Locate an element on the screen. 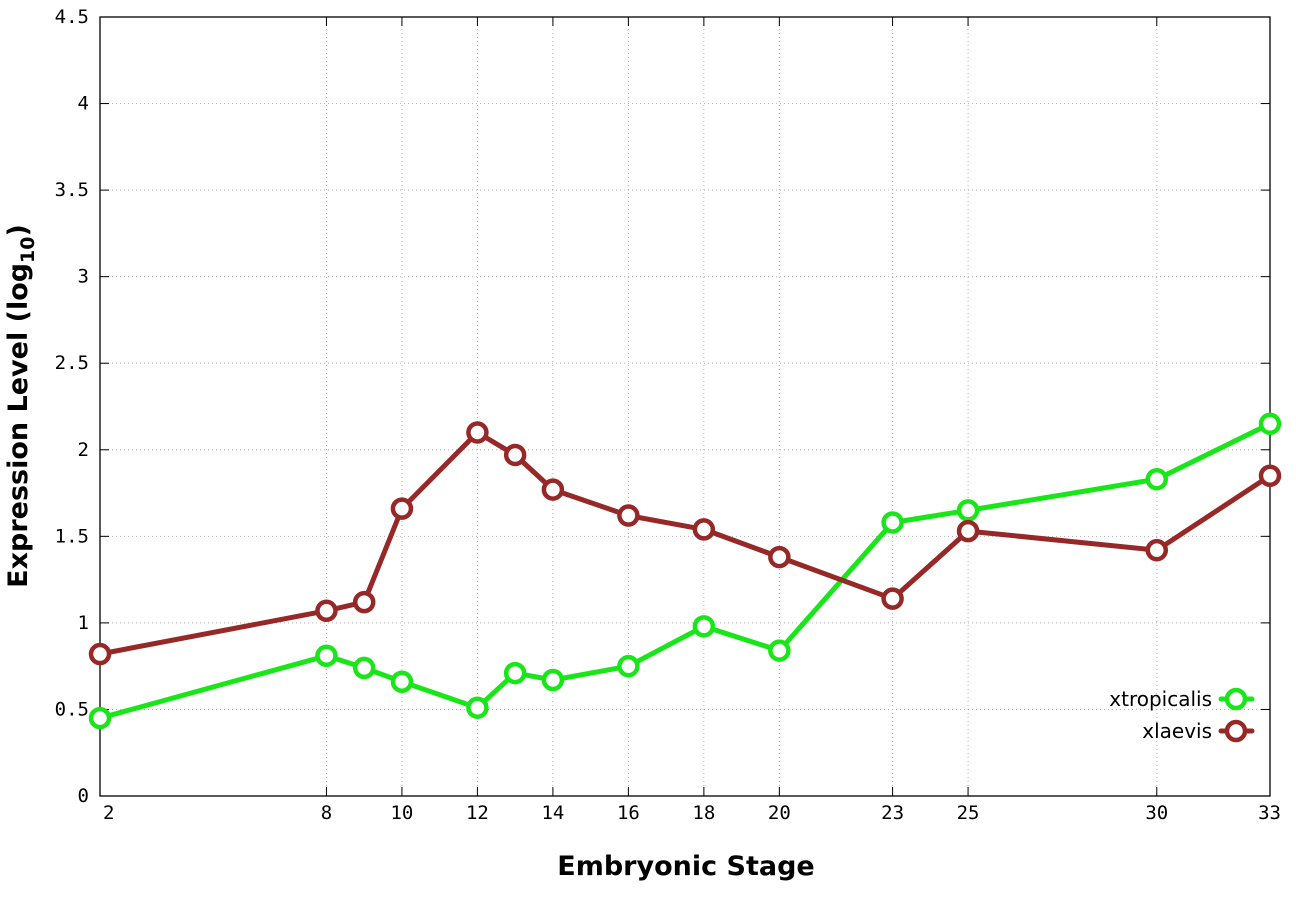  y-axis-title-main: Expression Level (log is located at coordinates (18, 425).